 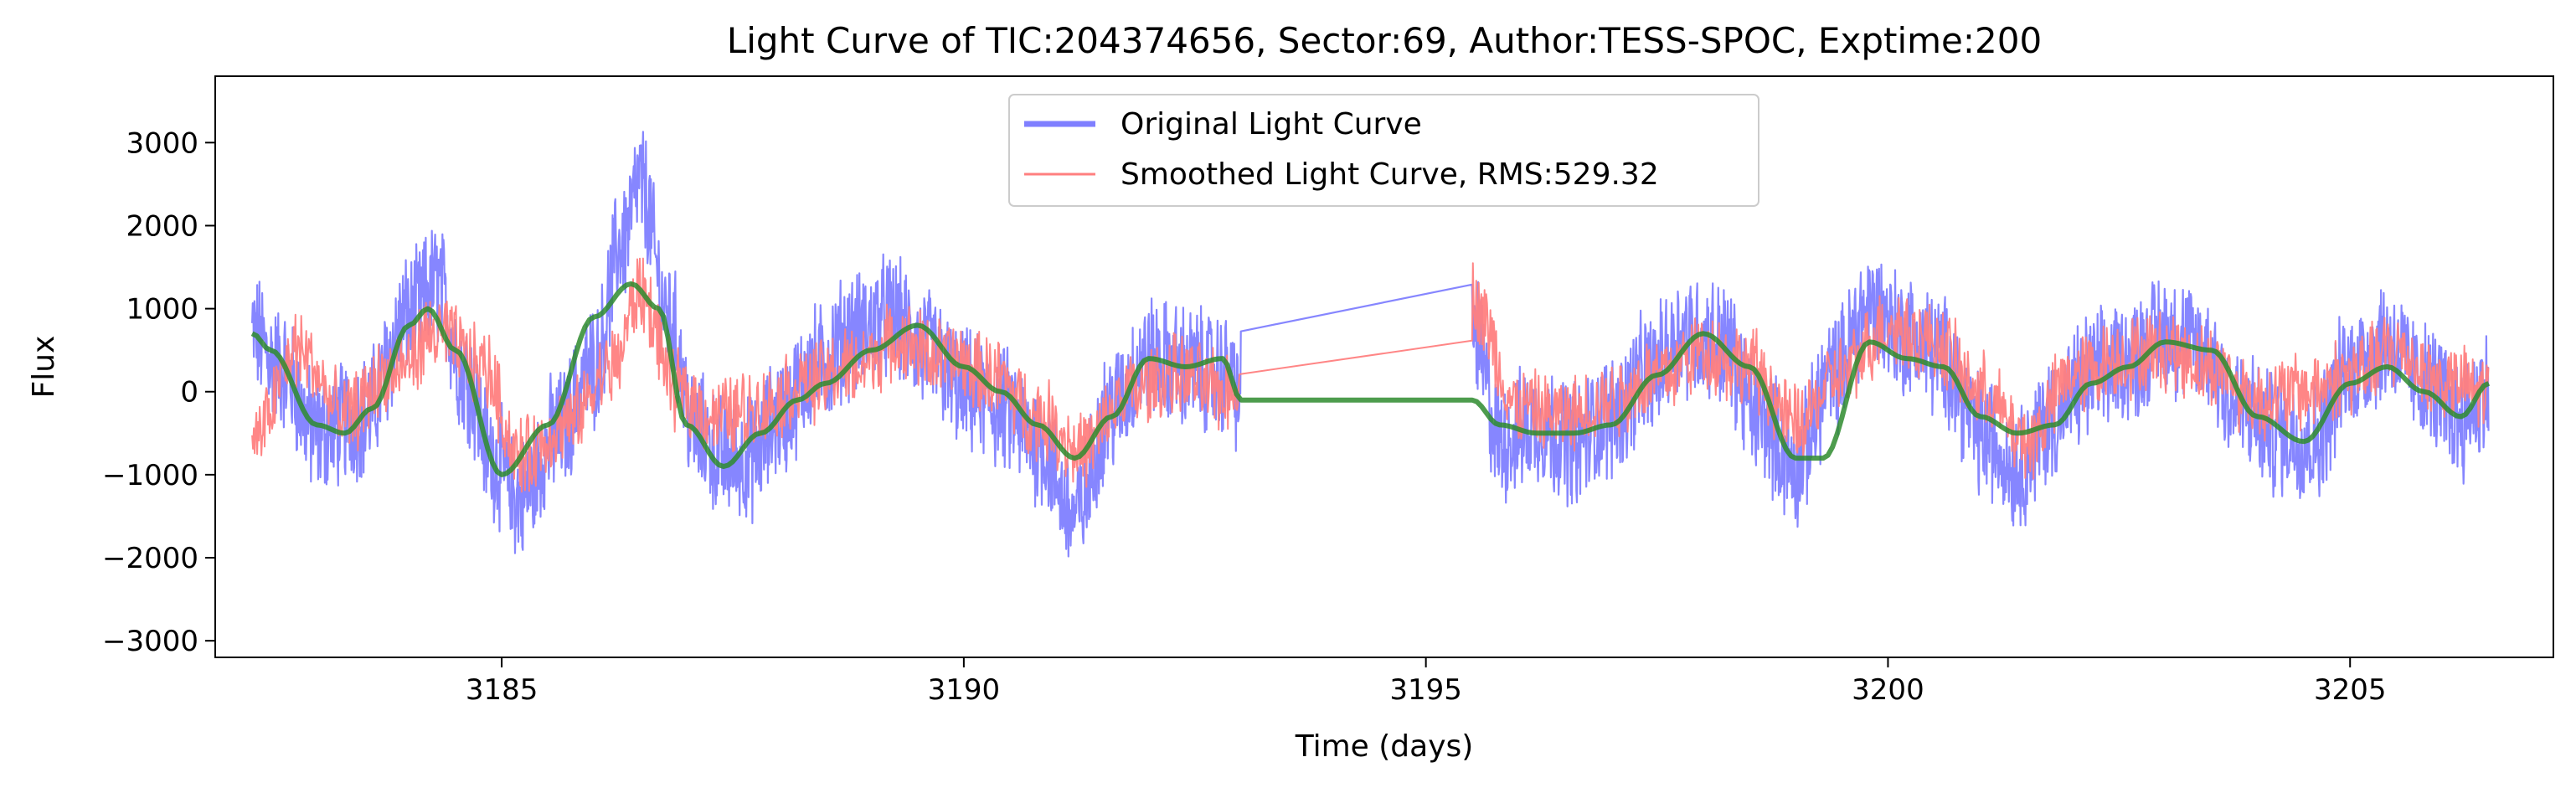 I want to click on x-axis-label: Time (days), so click(x=1384, y=746).